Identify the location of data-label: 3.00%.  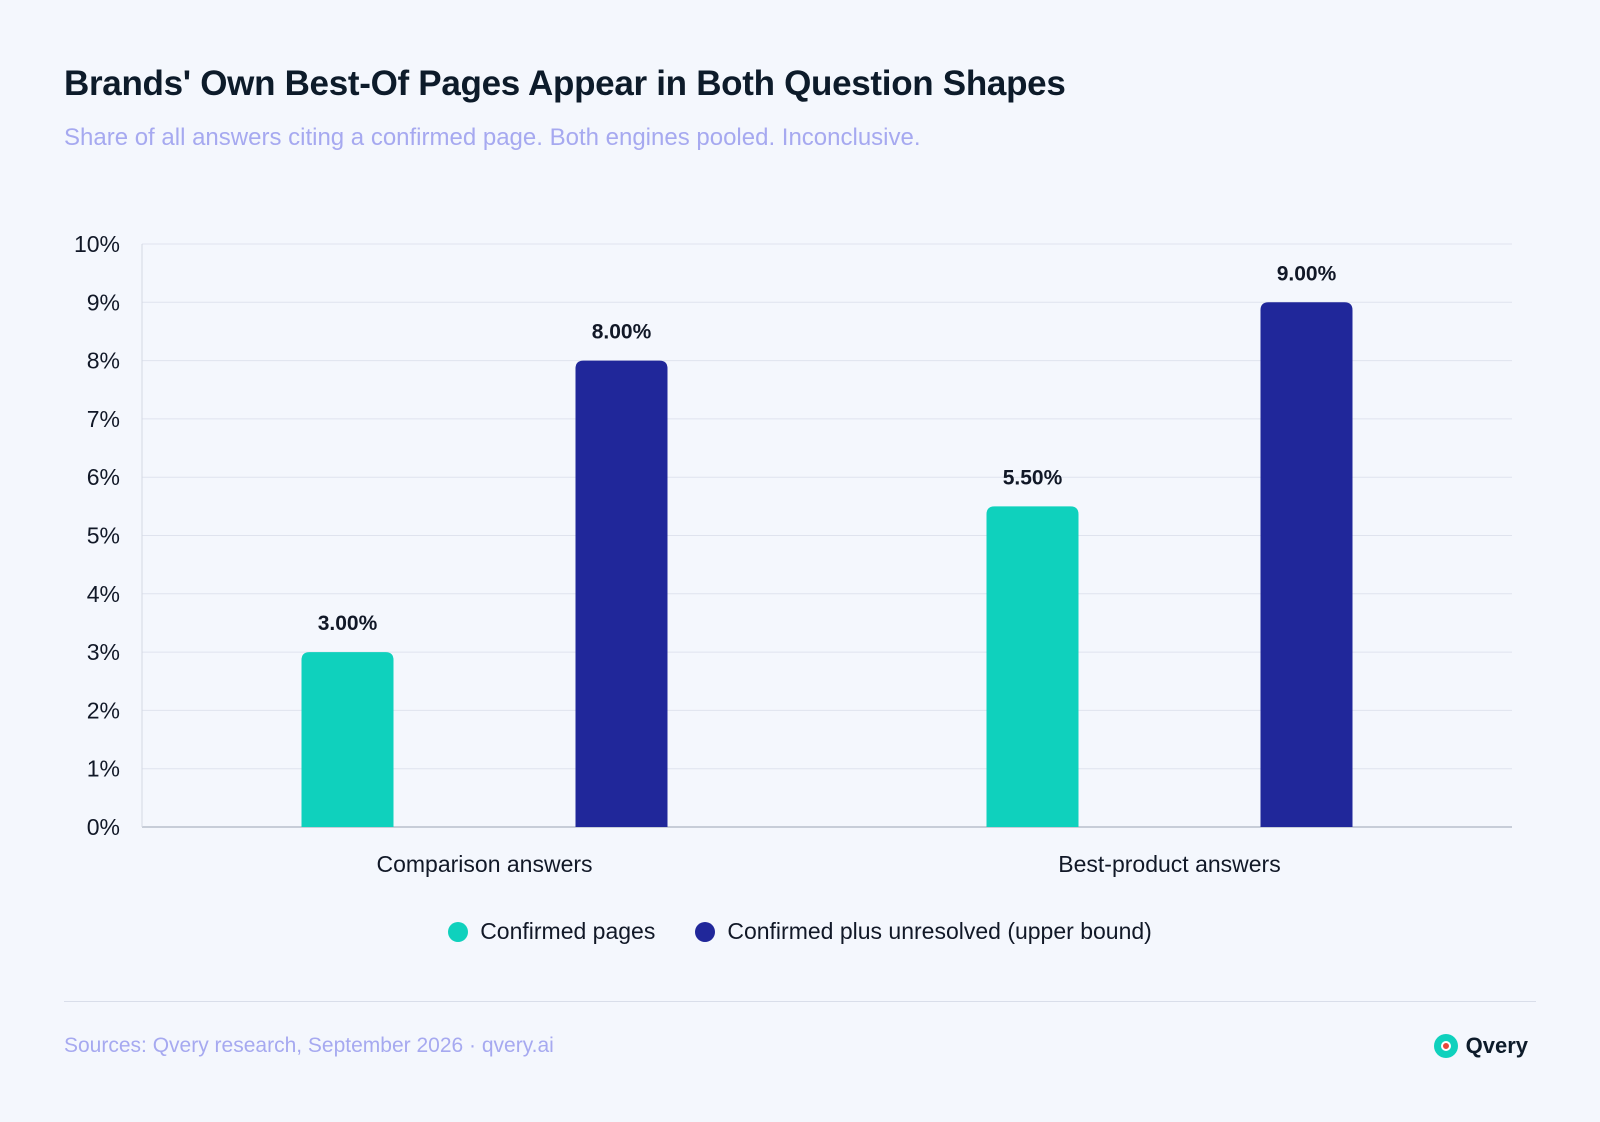
(348, 623).